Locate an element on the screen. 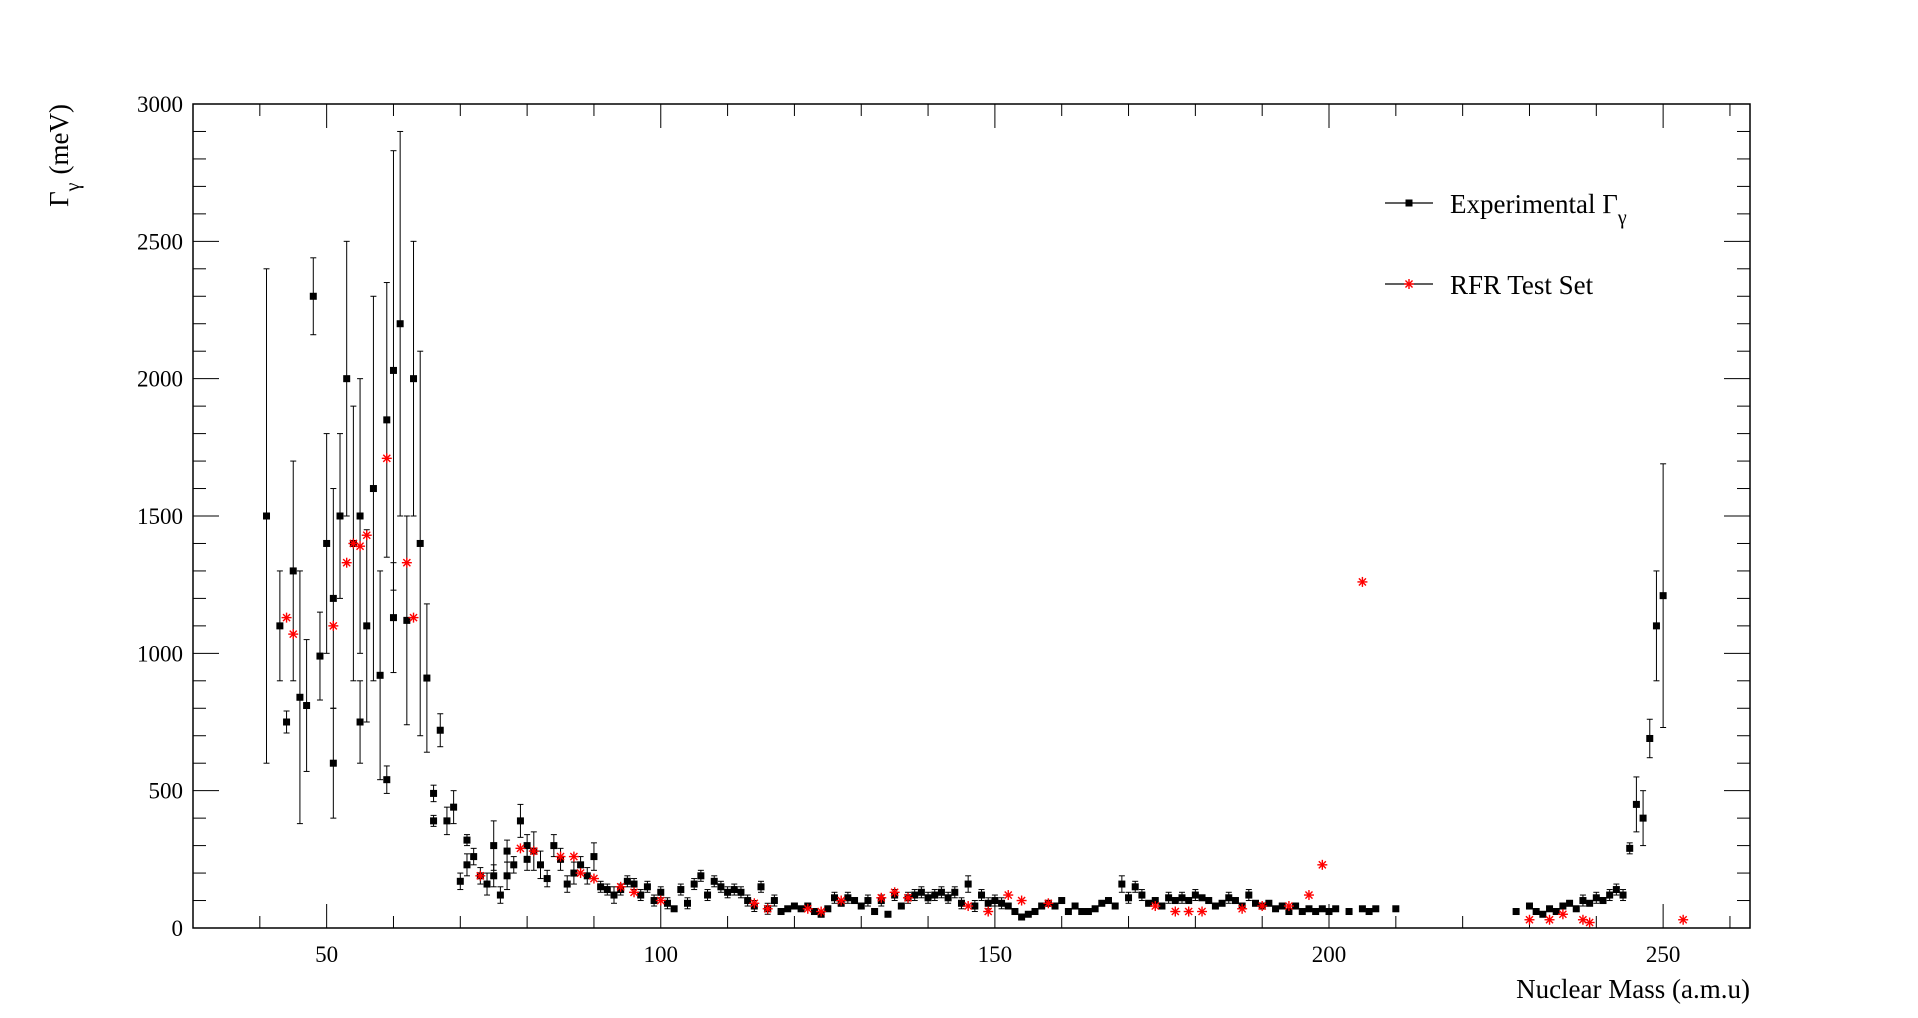 The width and height of the screenshot is (1918, 1018). x-tick-label: 50 is located at coordinates (326, 954).